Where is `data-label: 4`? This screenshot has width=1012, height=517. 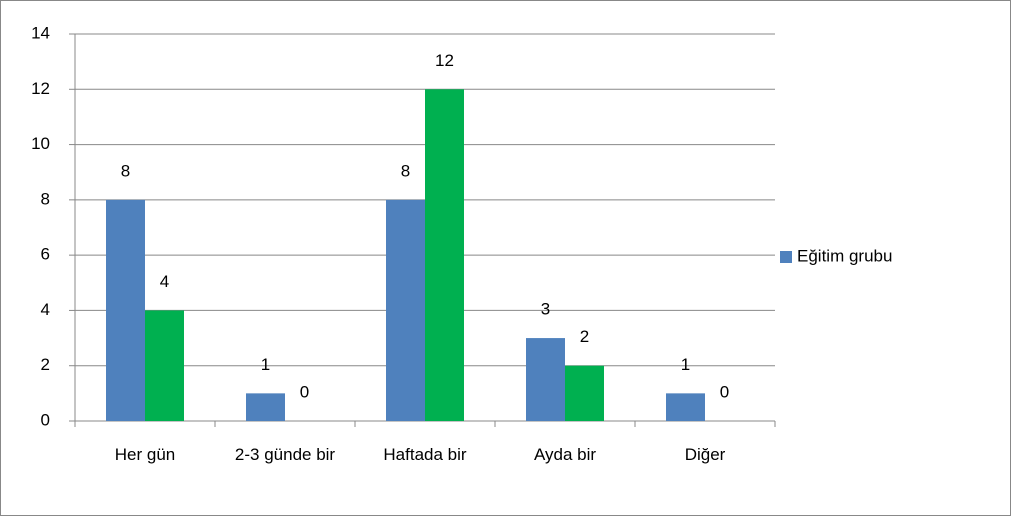 data-label: 4 is located at coordinates (164, 281).